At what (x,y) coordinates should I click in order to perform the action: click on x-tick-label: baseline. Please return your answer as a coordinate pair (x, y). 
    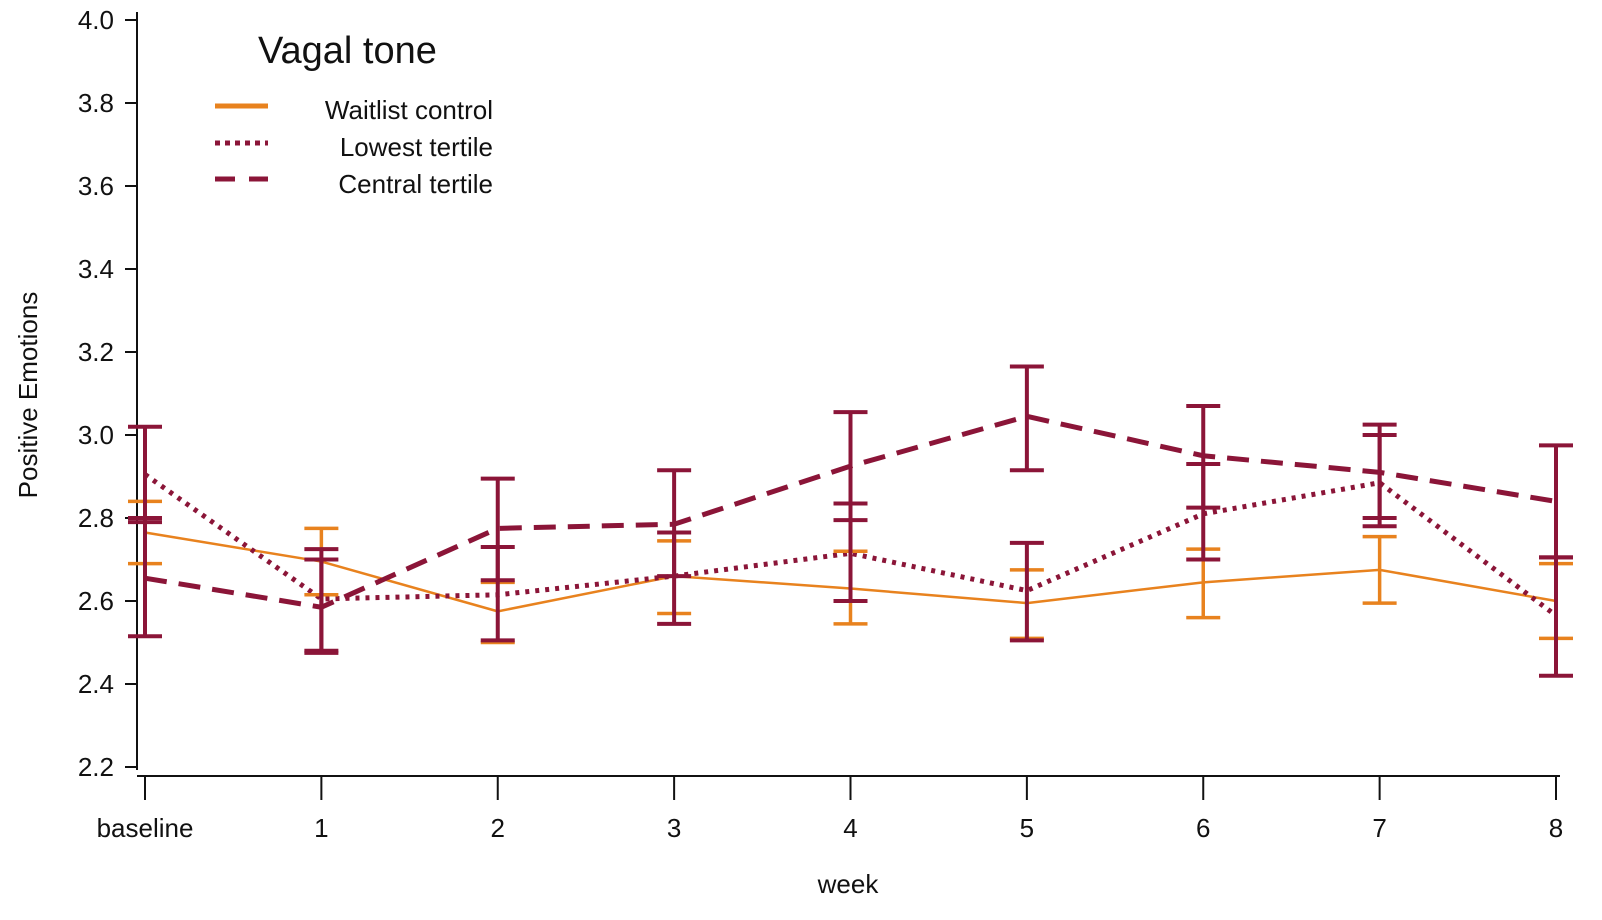
    Looking at the image, I should click on (145, 828).